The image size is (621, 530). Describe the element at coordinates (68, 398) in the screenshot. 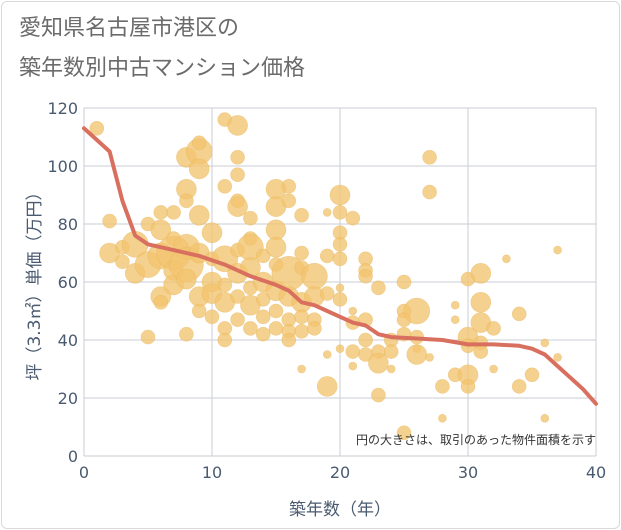

I see `y-tick-label: 20` at that location.